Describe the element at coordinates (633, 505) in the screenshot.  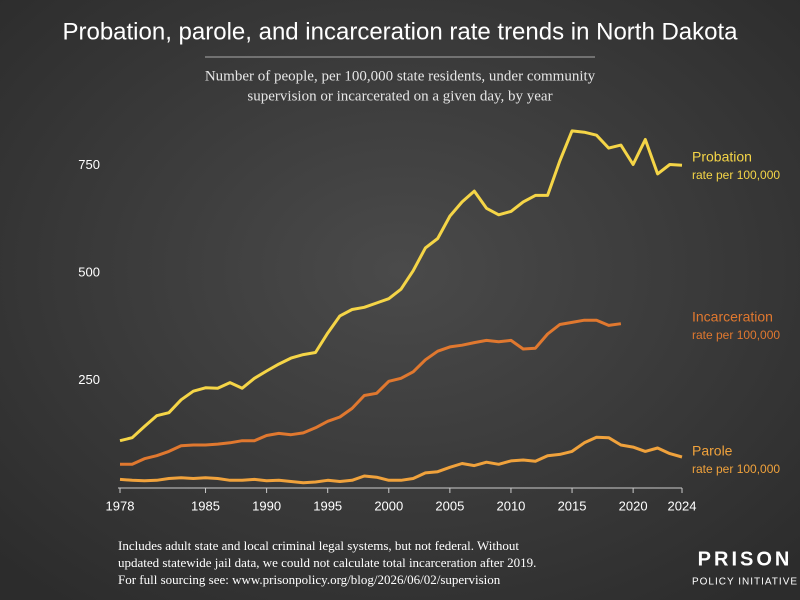
I see `x-tick-label: 2020` at that location.